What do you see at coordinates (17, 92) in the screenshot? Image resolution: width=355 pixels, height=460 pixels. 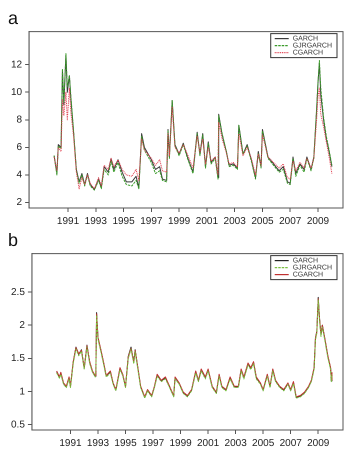 I see `y-tick-label: 10` at bounding box center [17, 92].